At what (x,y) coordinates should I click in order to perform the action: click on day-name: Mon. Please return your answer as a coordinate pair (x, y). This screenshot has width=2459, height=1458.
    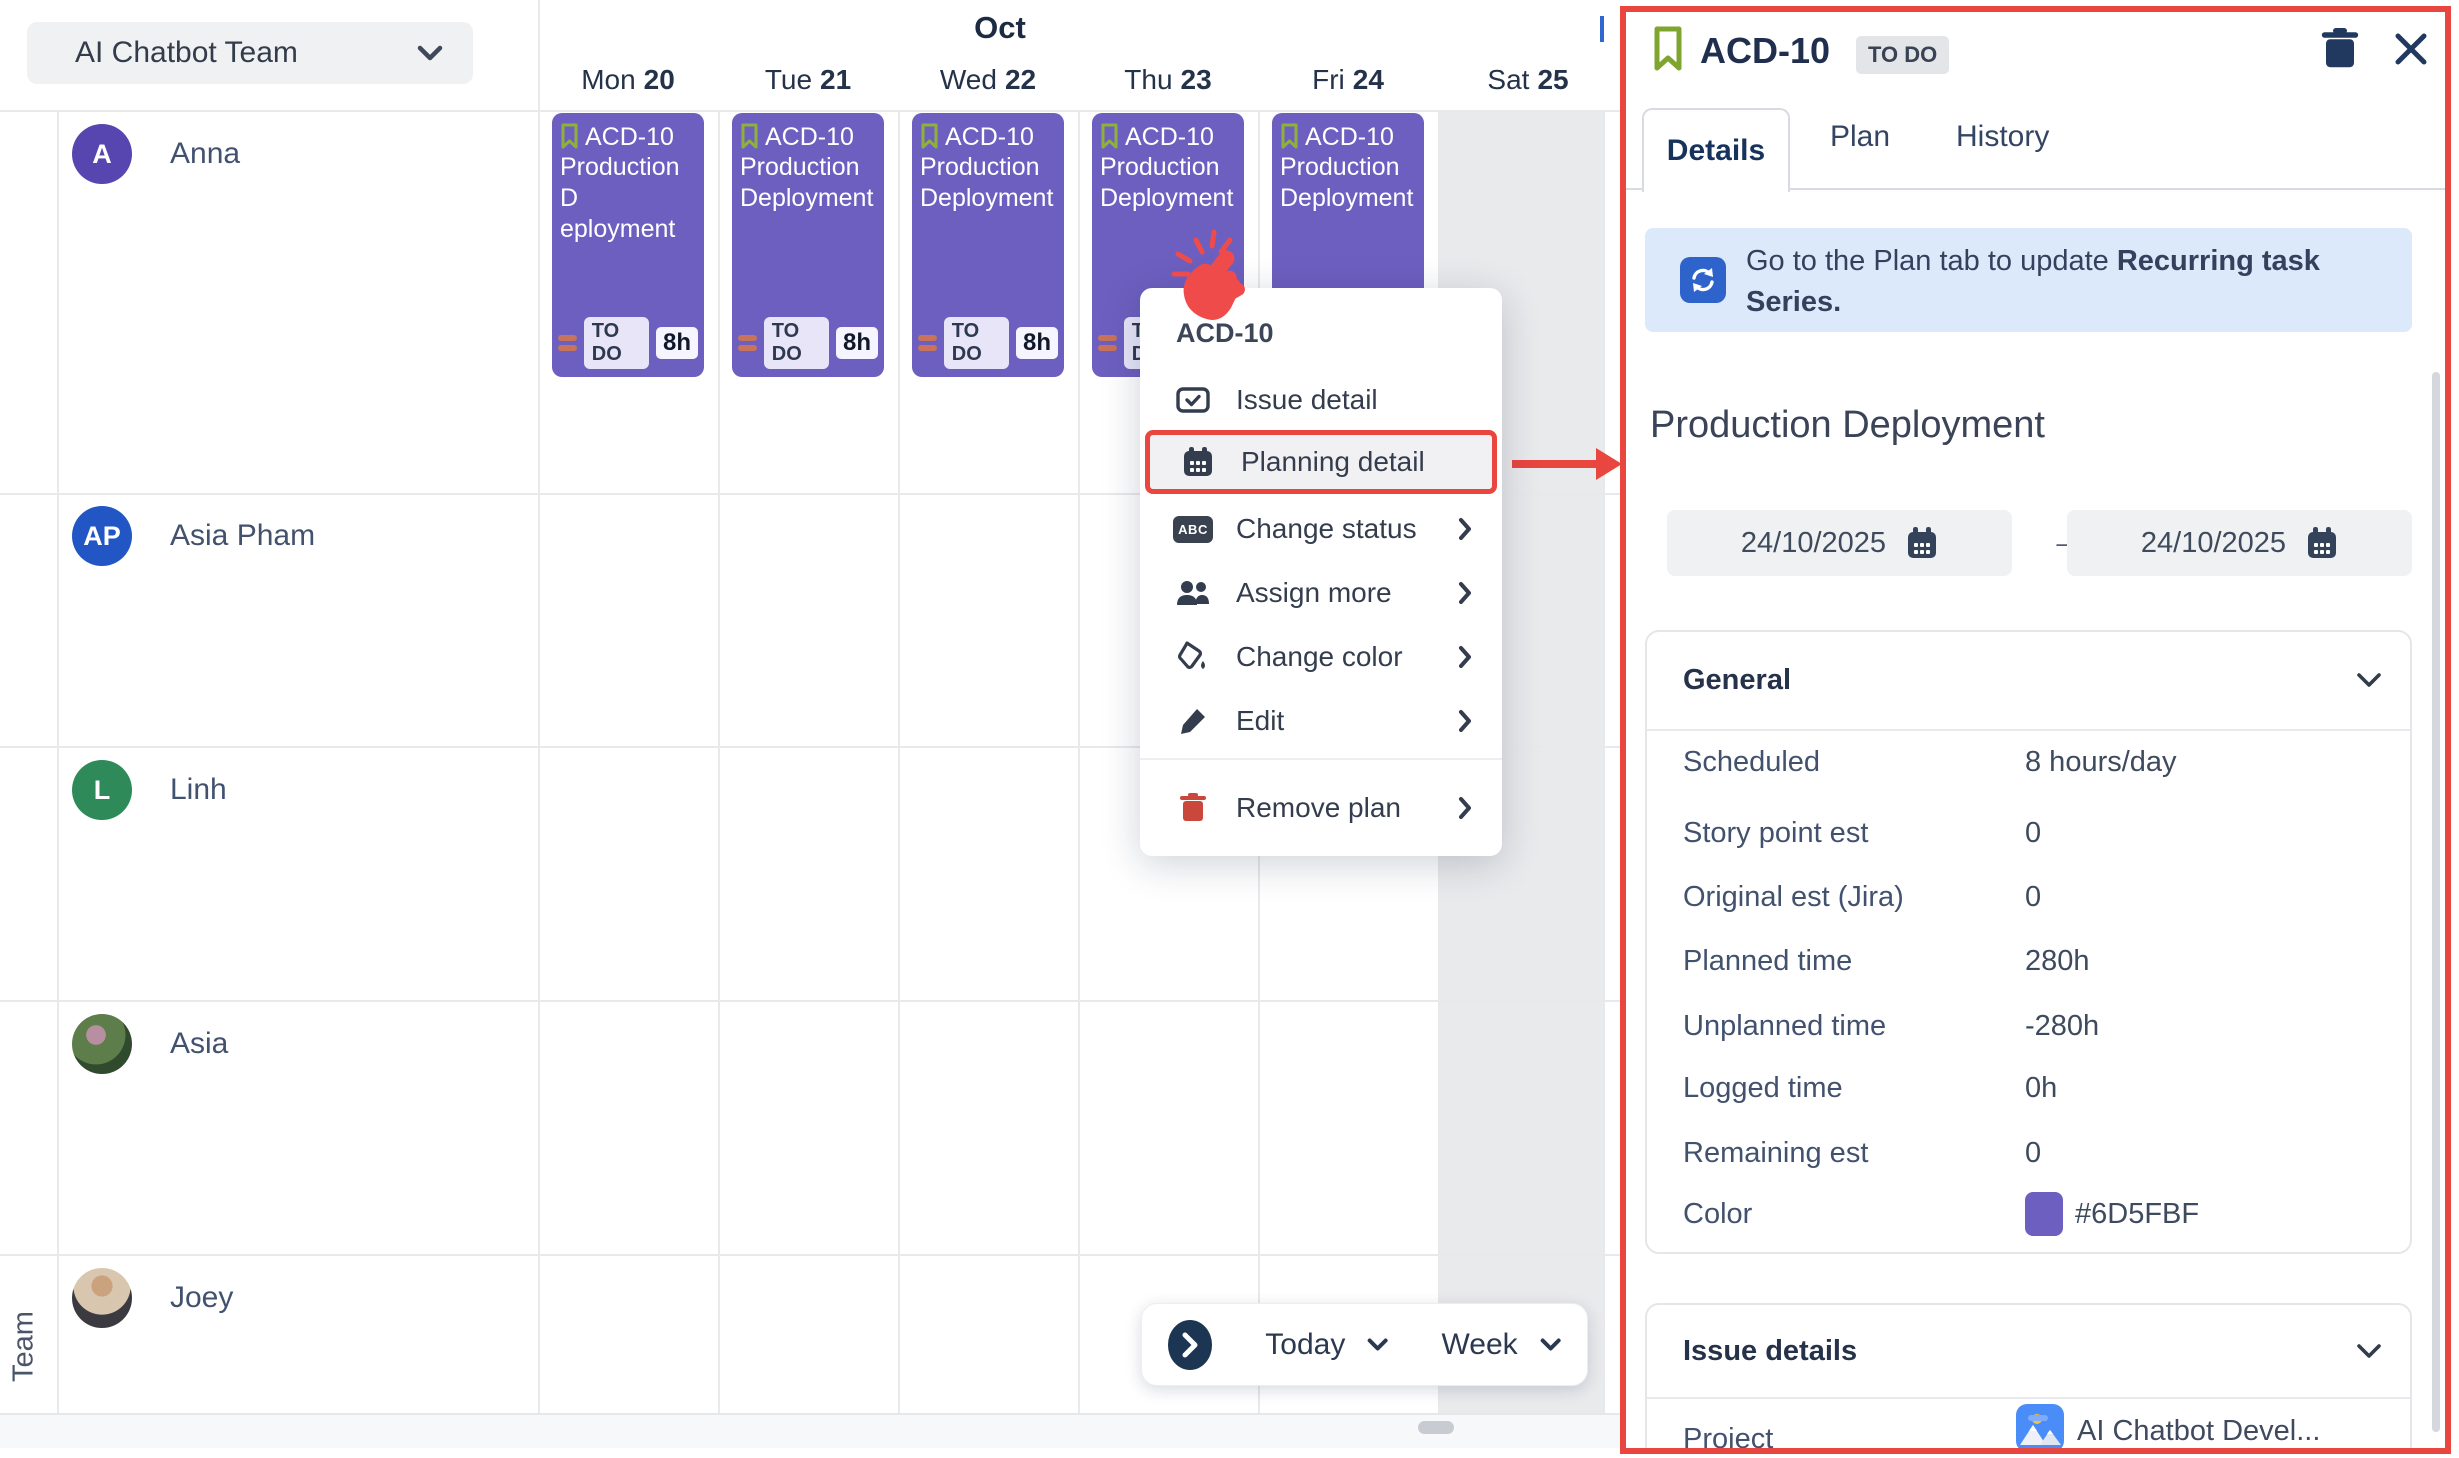
    Looking at the image, I should click on (608, 79).